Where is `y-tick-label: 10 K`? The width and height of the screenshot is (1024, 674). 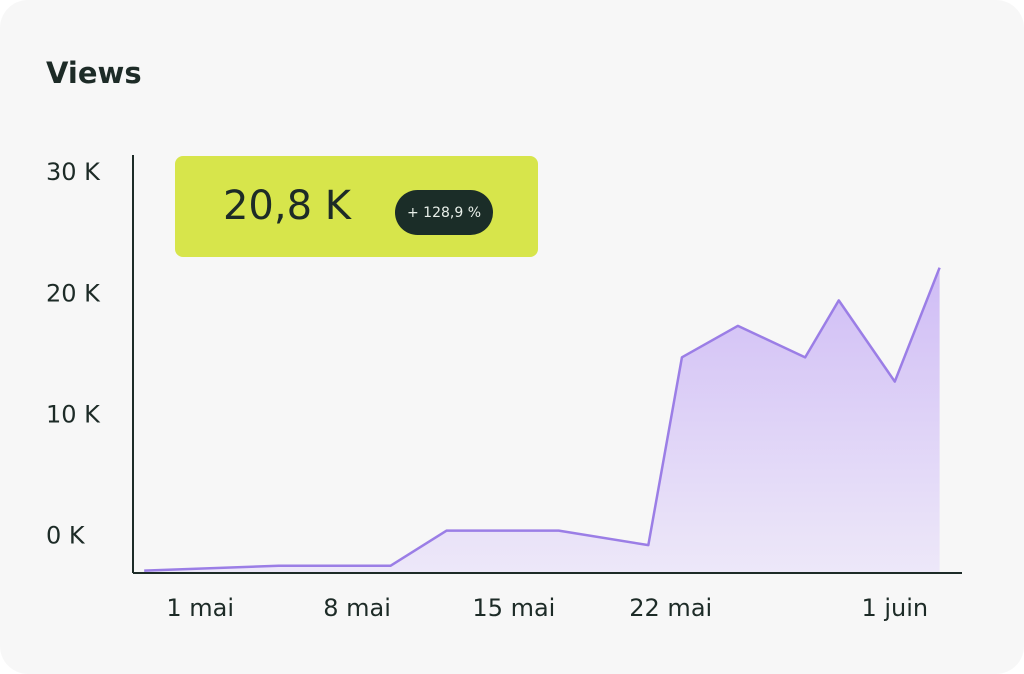
y-tick-label: 10 K is located at coordinates (73, 414).